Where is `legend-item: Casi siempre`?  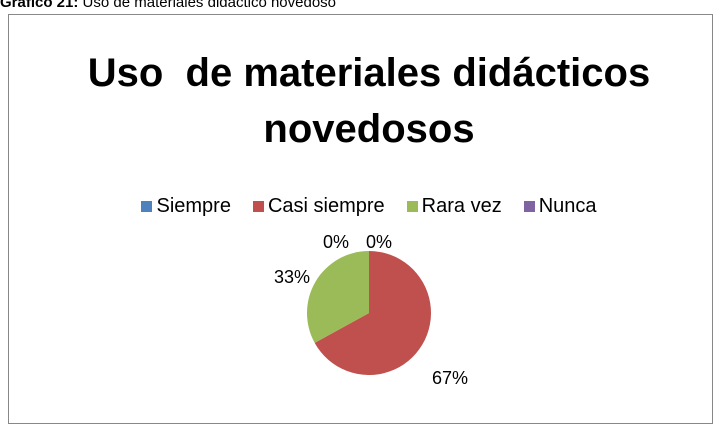 legend-item: Casi siempre is located at coordinates (318, 206).